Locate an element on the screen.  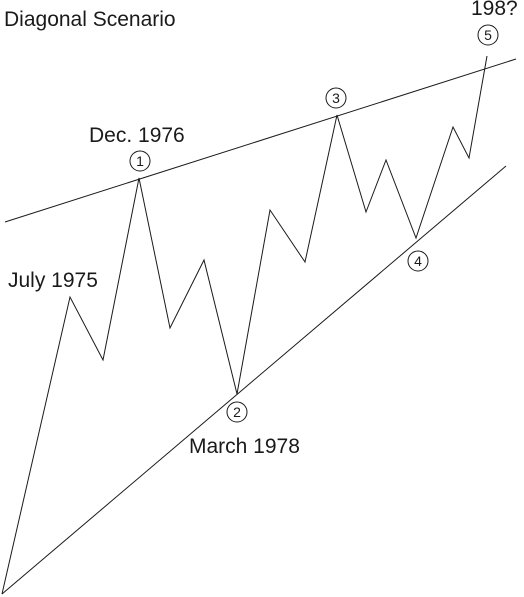
wave-marker-1: 1 is located at coordinates (140, 161).